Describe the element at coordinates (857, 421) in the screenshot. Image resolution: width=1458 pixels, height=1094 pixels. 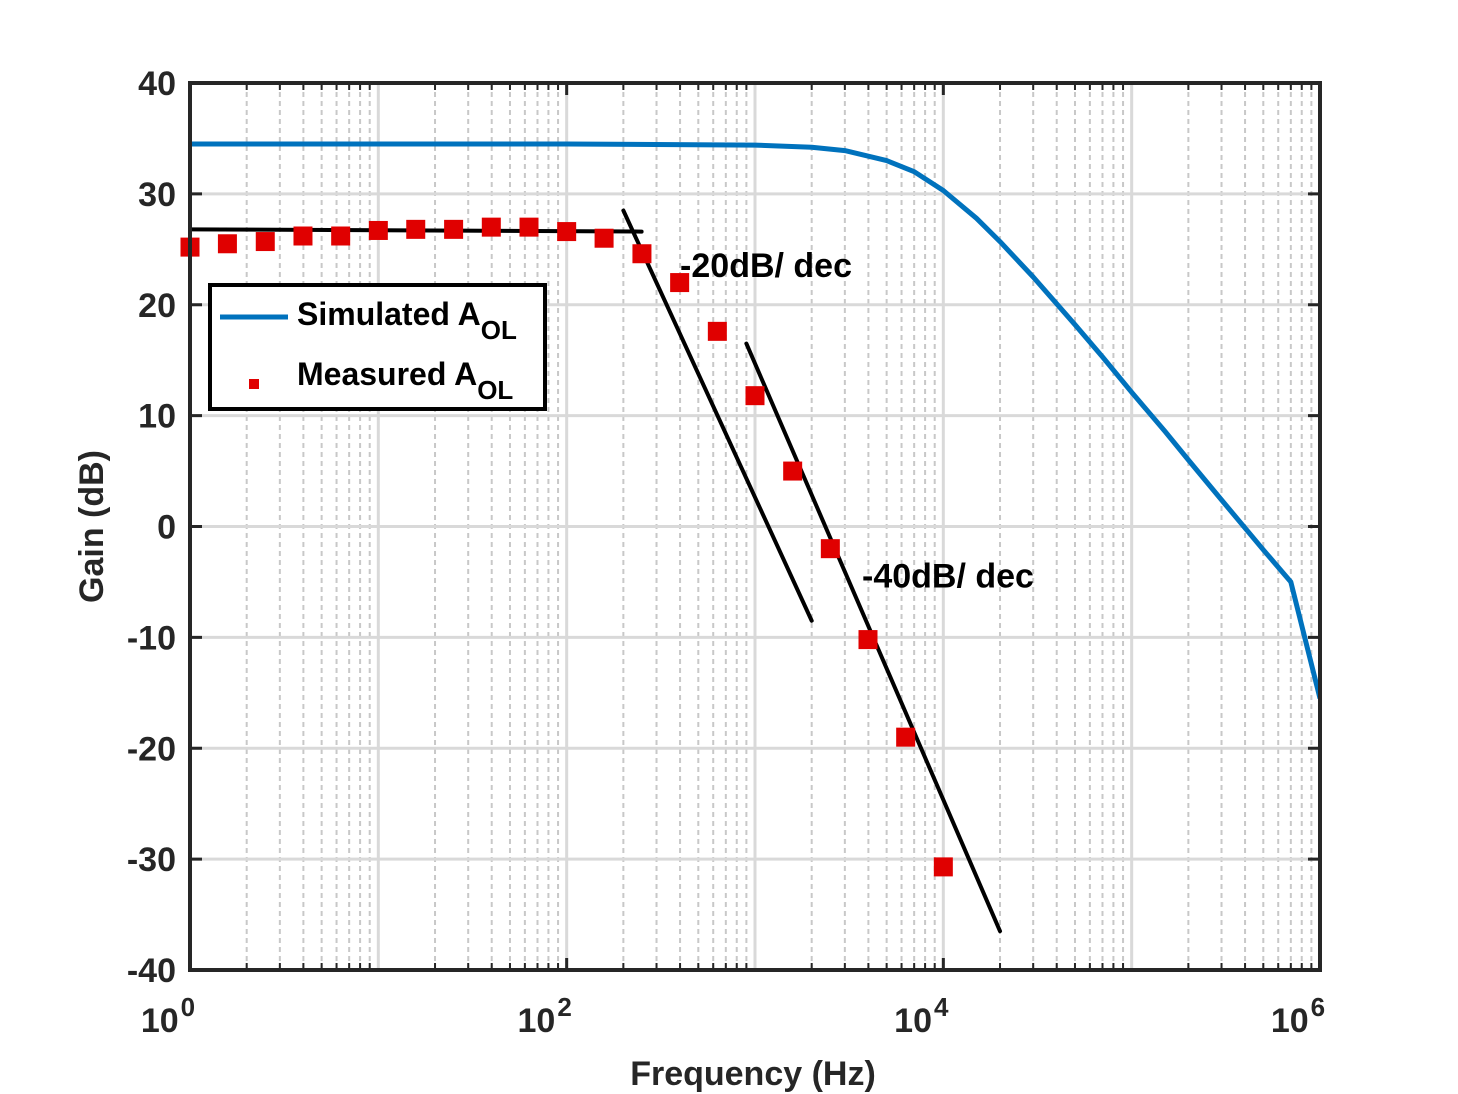
I see `annotations: -20dB/ dec -40dB/ dec` at that location.